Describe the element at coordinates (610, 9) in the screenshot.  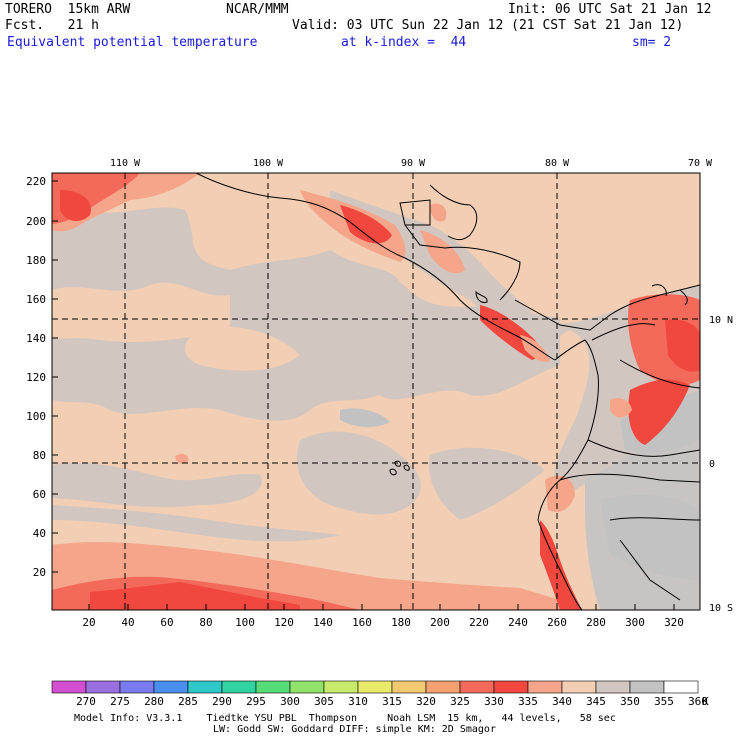
I see `init-time: Init: 06 UTC Sat 21 Jan 12` at that location.